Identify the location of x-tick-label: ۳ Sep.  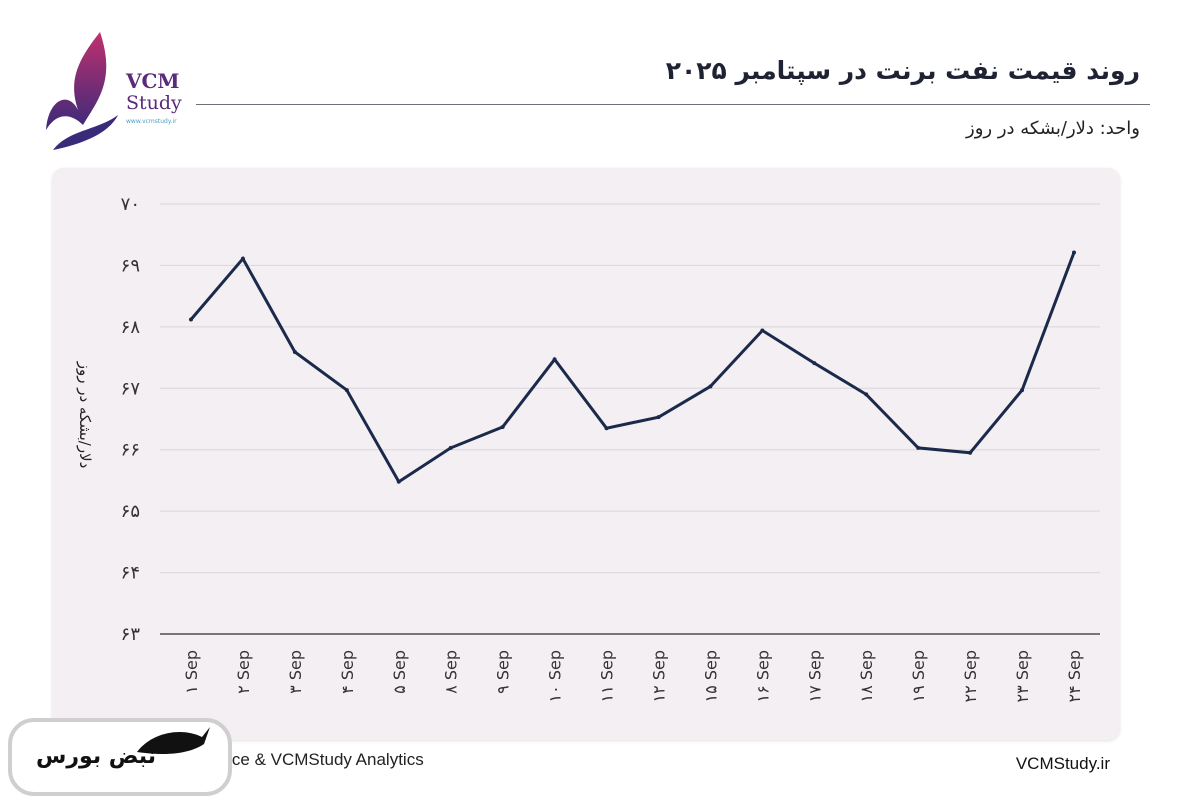
(295, 672).